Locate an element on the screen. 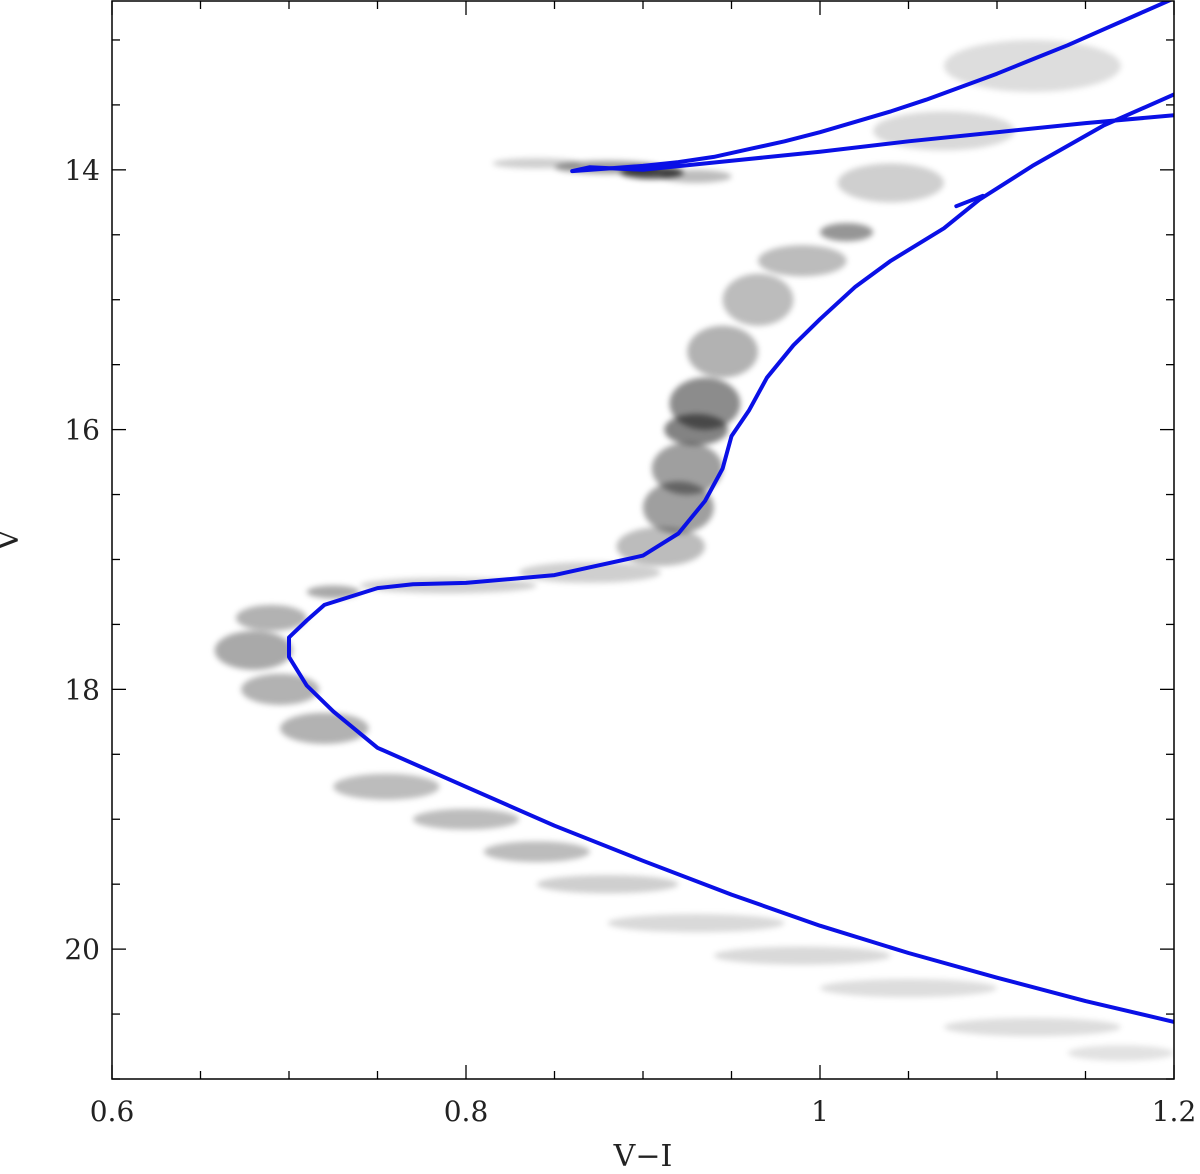 Image resolution: width=1200 pixels, height=1174 pixels. y-tick-label: 16 is located at coordinates (82, 430).